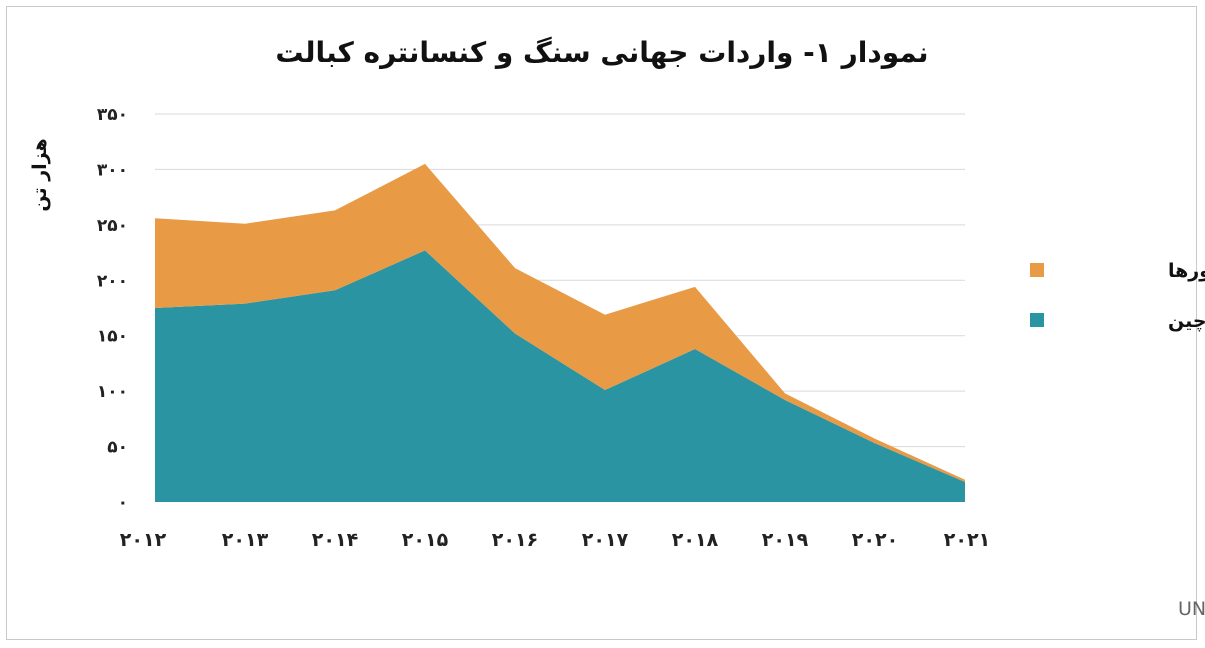  I want to click on x-tick-label: ۲۰۱۶, so click(515, 540).